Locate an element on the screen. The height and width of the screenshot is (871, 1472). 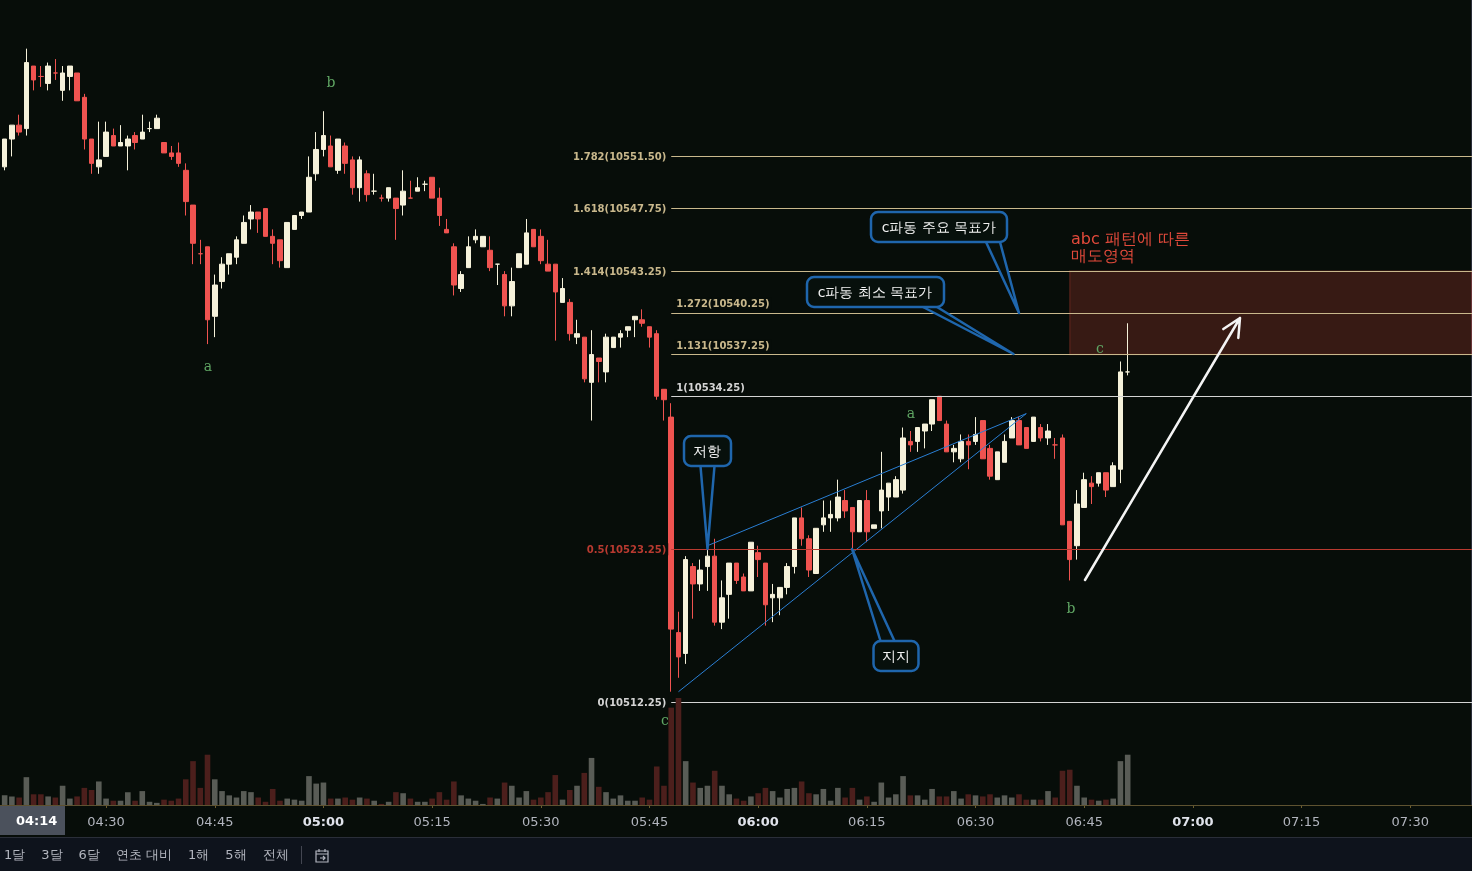
annotation: 저항 is located at coordinates (707, 451).